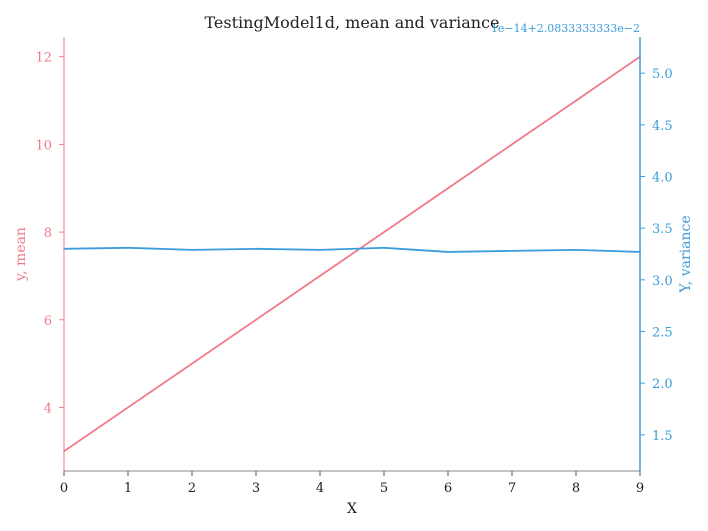 The height and width of the screenshot is (531, 708). Describe the element at coordinates (352, 249) in the screenshot. I see `variance-series-line` at that location.